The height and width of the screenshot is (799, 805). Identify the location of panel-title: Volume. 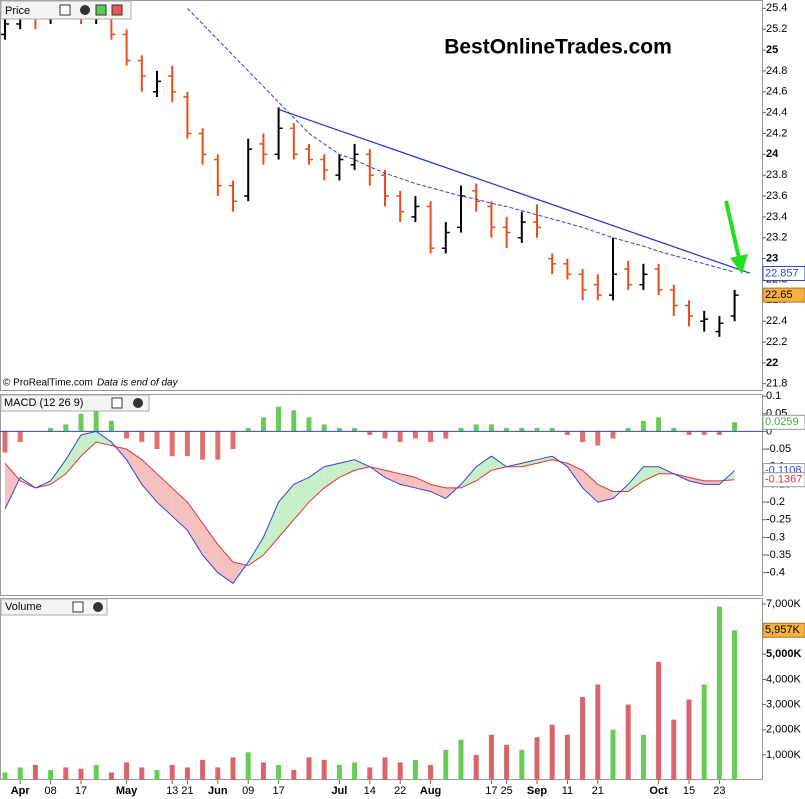
(23, 607).